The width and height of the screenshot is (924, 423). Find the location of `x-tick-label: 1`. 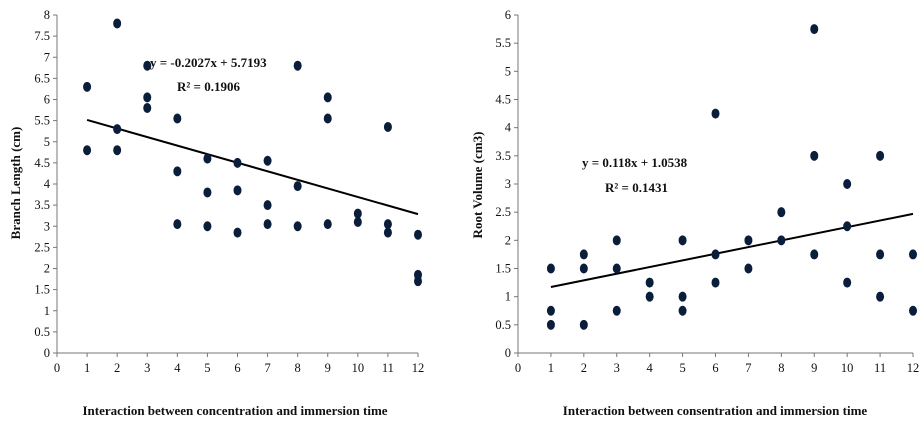

x-tick-label: 1 is located at coordinates (551, 368).